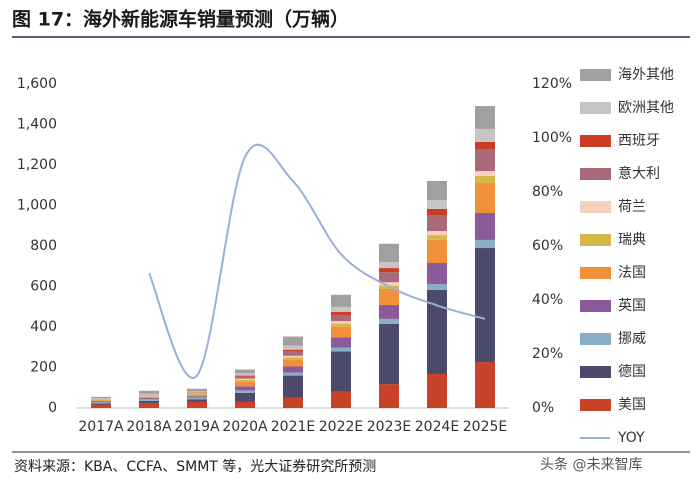  Describe the element at coordinates (37, 165) in the screenshot. I see `y-tick-label: 1,200` at that location.